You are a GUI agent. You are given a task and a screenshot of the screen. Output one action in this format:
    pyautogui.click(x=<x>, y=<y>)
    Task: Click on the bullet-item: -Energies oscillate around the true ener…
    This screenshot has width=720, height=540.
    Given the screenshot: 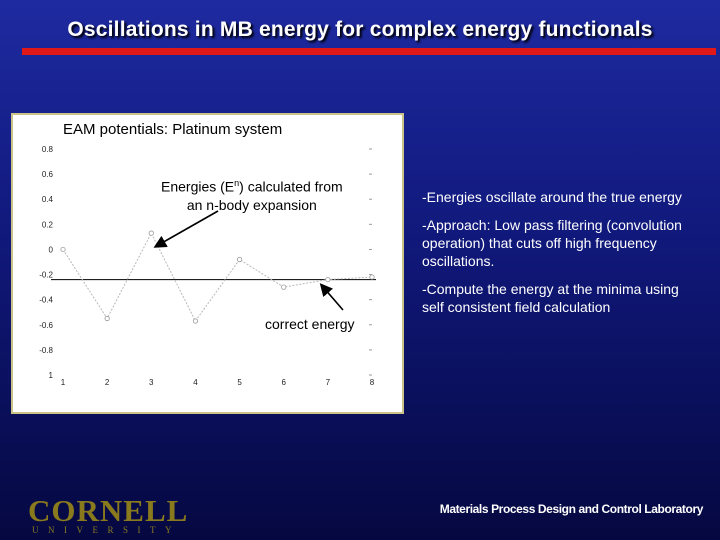 What is the action you would take?
    pyautogui.click(x=552, y=197)
    